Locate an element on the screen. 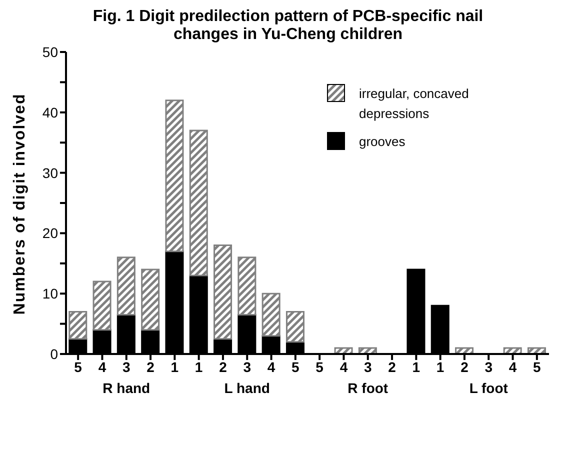 This screenshot has width=565, height=476. text: R hand is located at coordinates (127, 388).